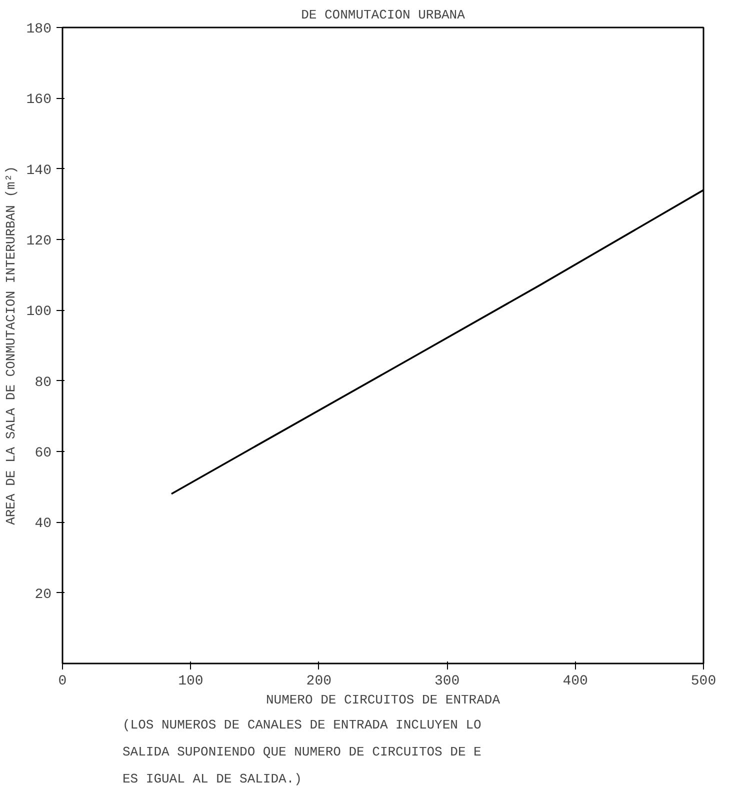 Image resolution: width=733 pixels, height=791 pixels. What do you see at coordinates (10, 345) in the screenshot?
I see `y-axis-title: AREA DE LA SALA DE CONMUTACION INTERURBAN (m²)` at bounding box center [10, 345].